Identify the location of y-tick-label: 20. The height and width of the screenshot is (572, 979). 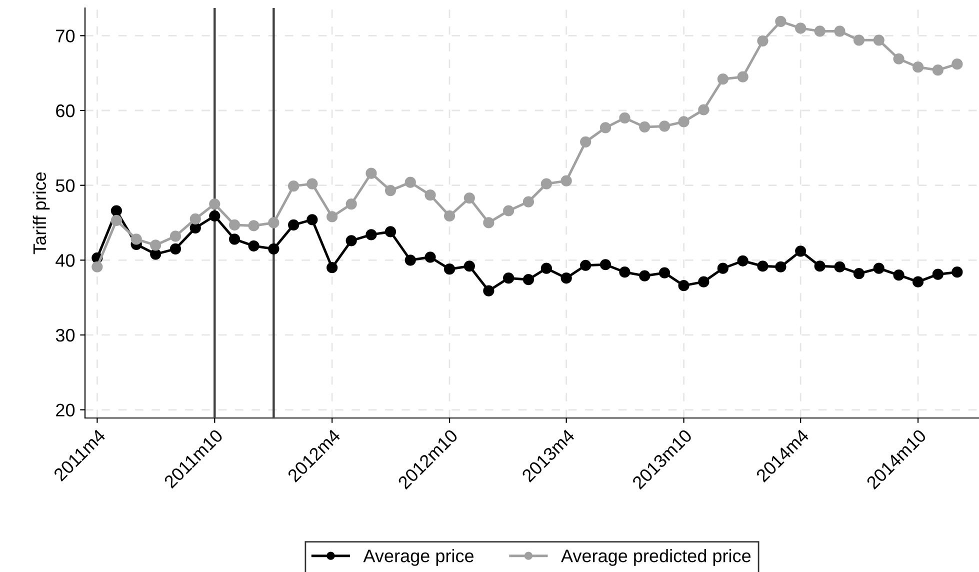
(65, 410).